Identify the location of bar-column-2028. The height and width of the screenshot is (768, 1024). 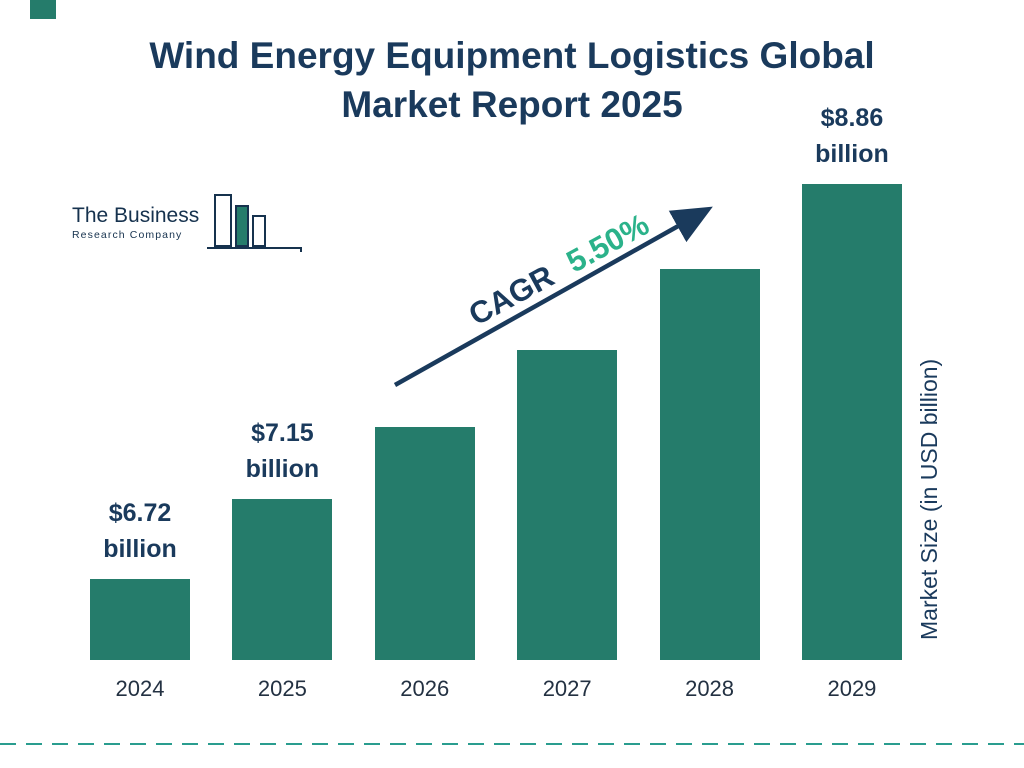
(709, 464).